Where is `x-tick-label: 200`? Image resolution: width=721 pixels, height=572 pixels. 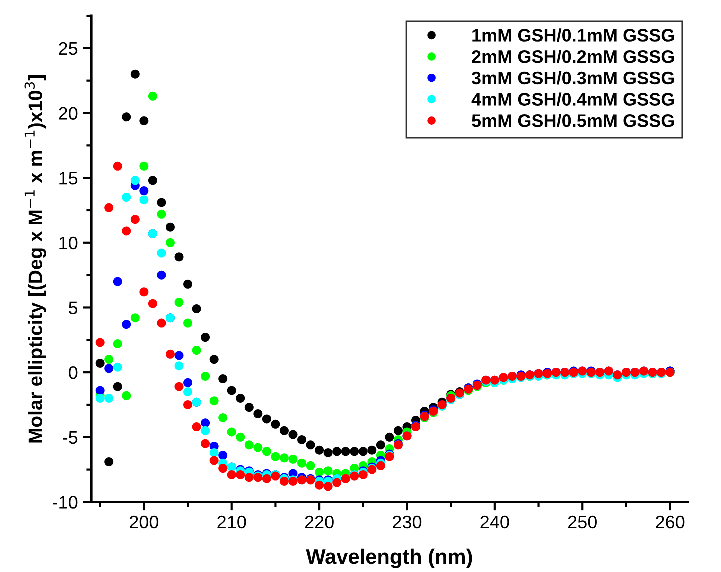 x-tick-label: 200 is located at coordinates (144, 522).